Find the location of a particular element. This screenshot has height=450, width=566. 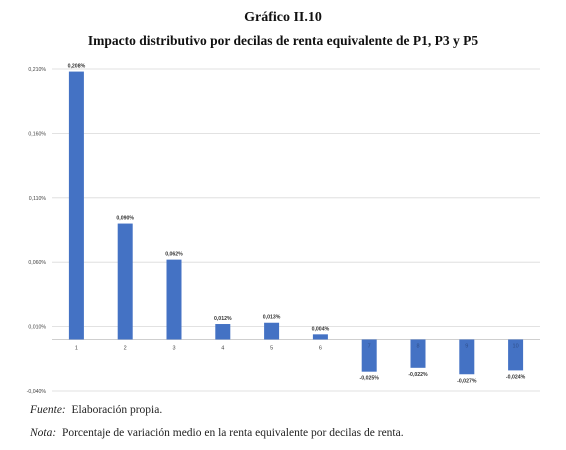

note-label: Nota: is located at coordinates (43, 433).